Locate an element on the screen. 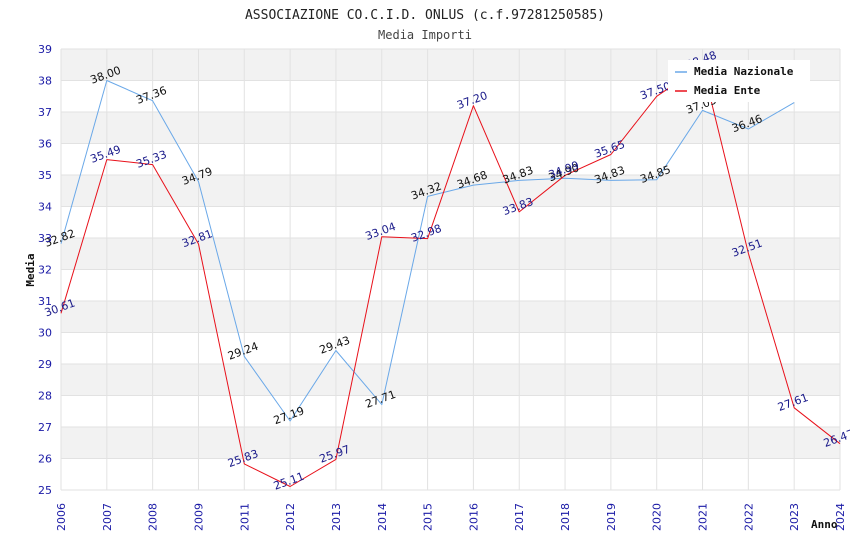 This screenshot has height=550, width=850. x-tick-label: 2024 is located at coordinates (840, 517).